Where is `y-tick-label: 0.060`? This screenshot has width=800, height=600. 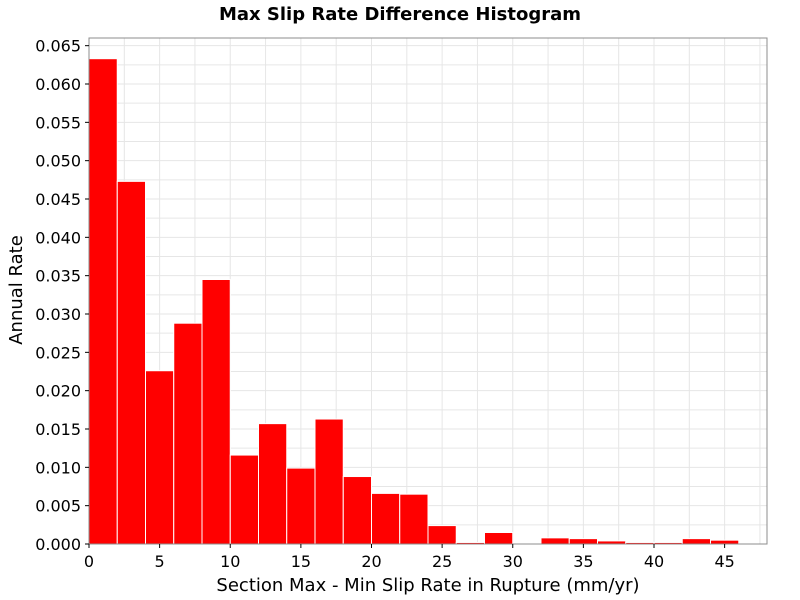
y-tick-label: 0.060 is located at coordinates (58, 84).